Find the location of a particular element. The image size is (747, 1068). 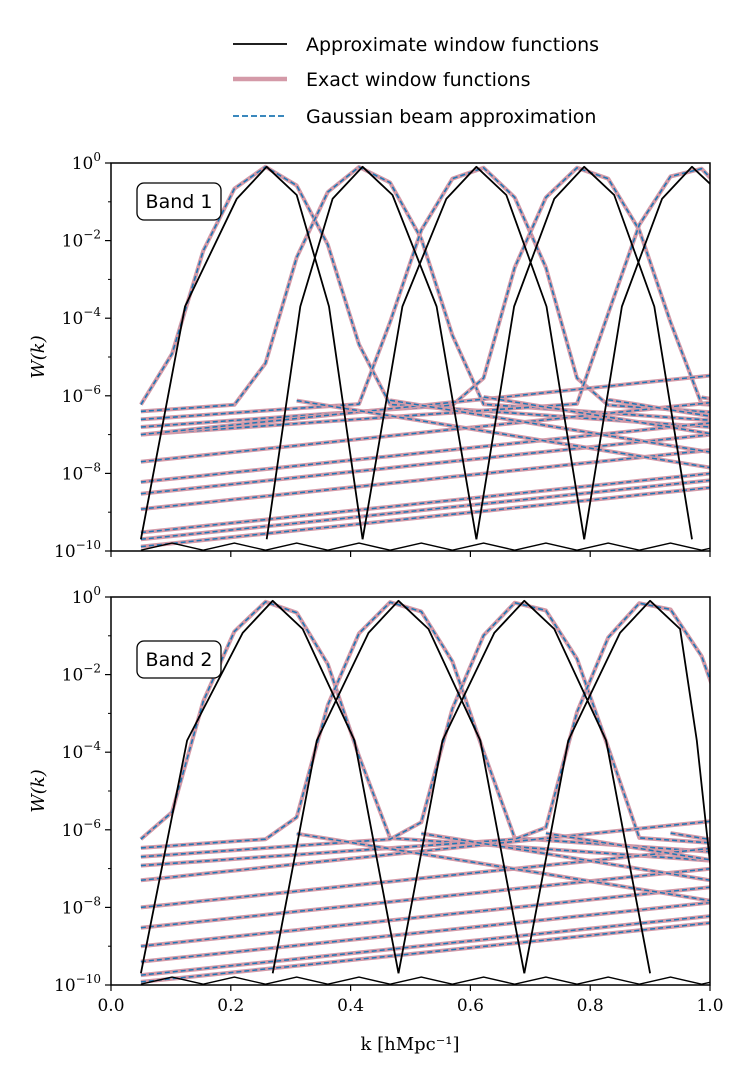

legend-gauss-label: Gaussian beam approximation is located at coordinates (451, 117).